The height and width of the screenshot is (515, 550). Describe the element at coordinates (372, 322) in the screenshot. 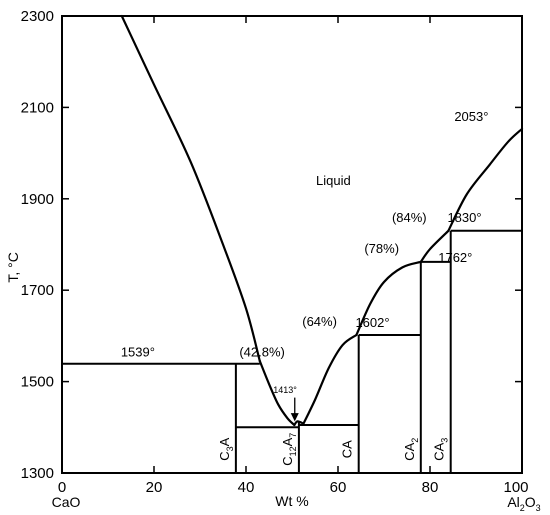

I see `temp-1602: 1602°` at that location.